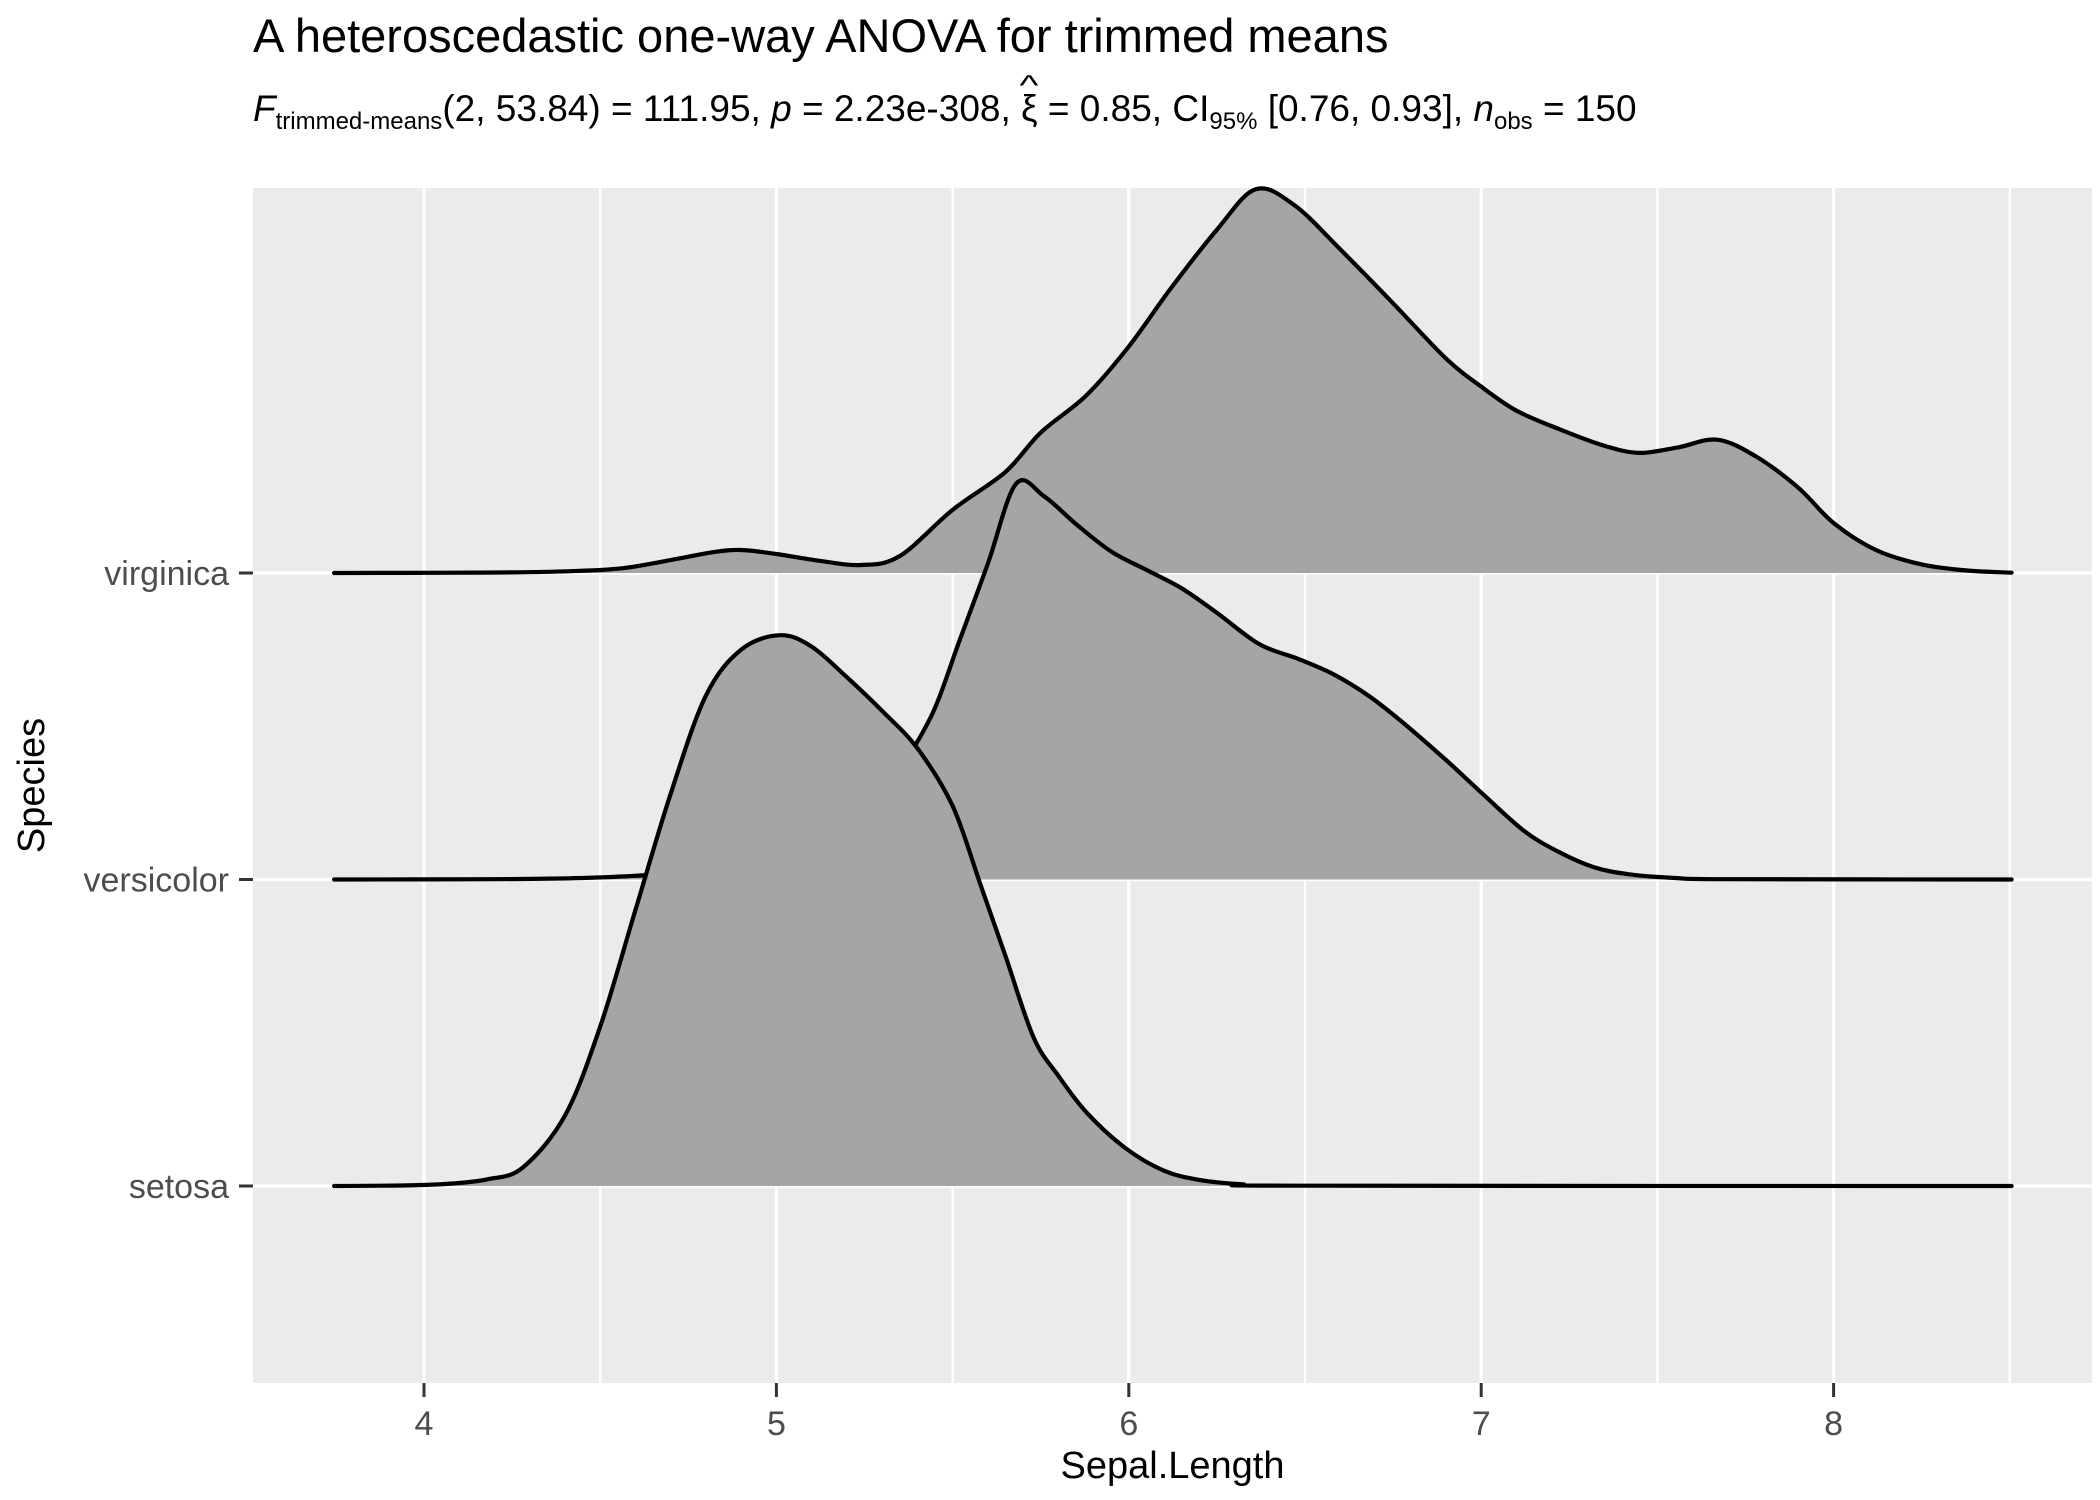  I want to click on x-tick-label: 6, so click(1128, 1424).